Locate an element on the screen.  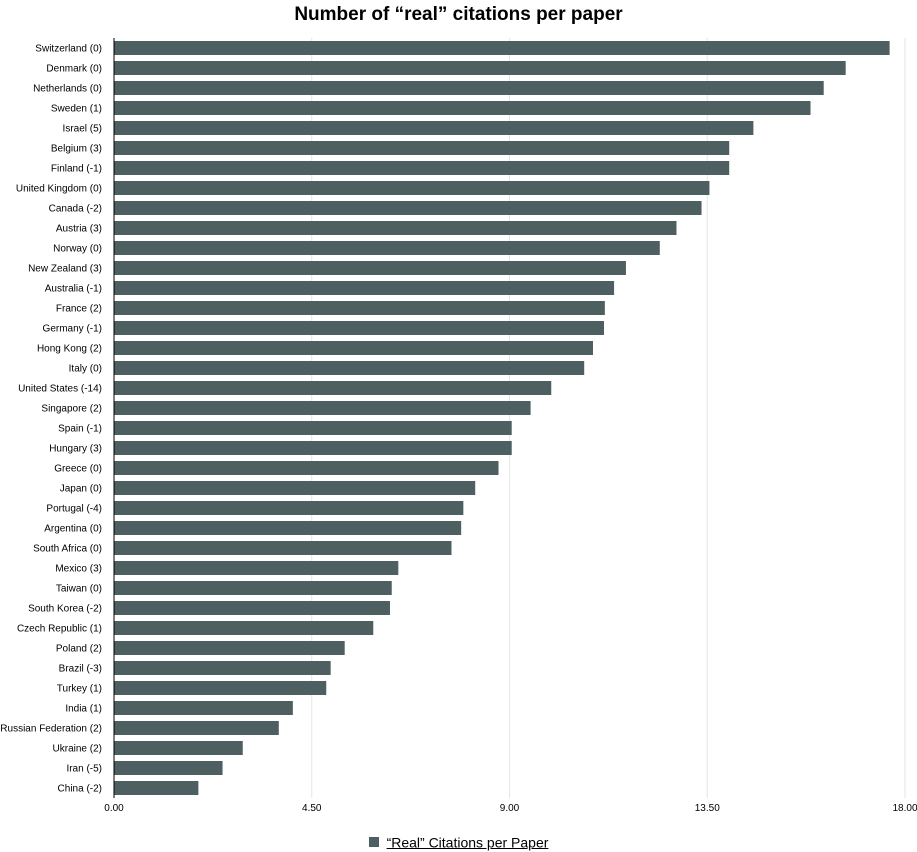
category-label: Russian Federation (2) is located at coordinates (51, 729).